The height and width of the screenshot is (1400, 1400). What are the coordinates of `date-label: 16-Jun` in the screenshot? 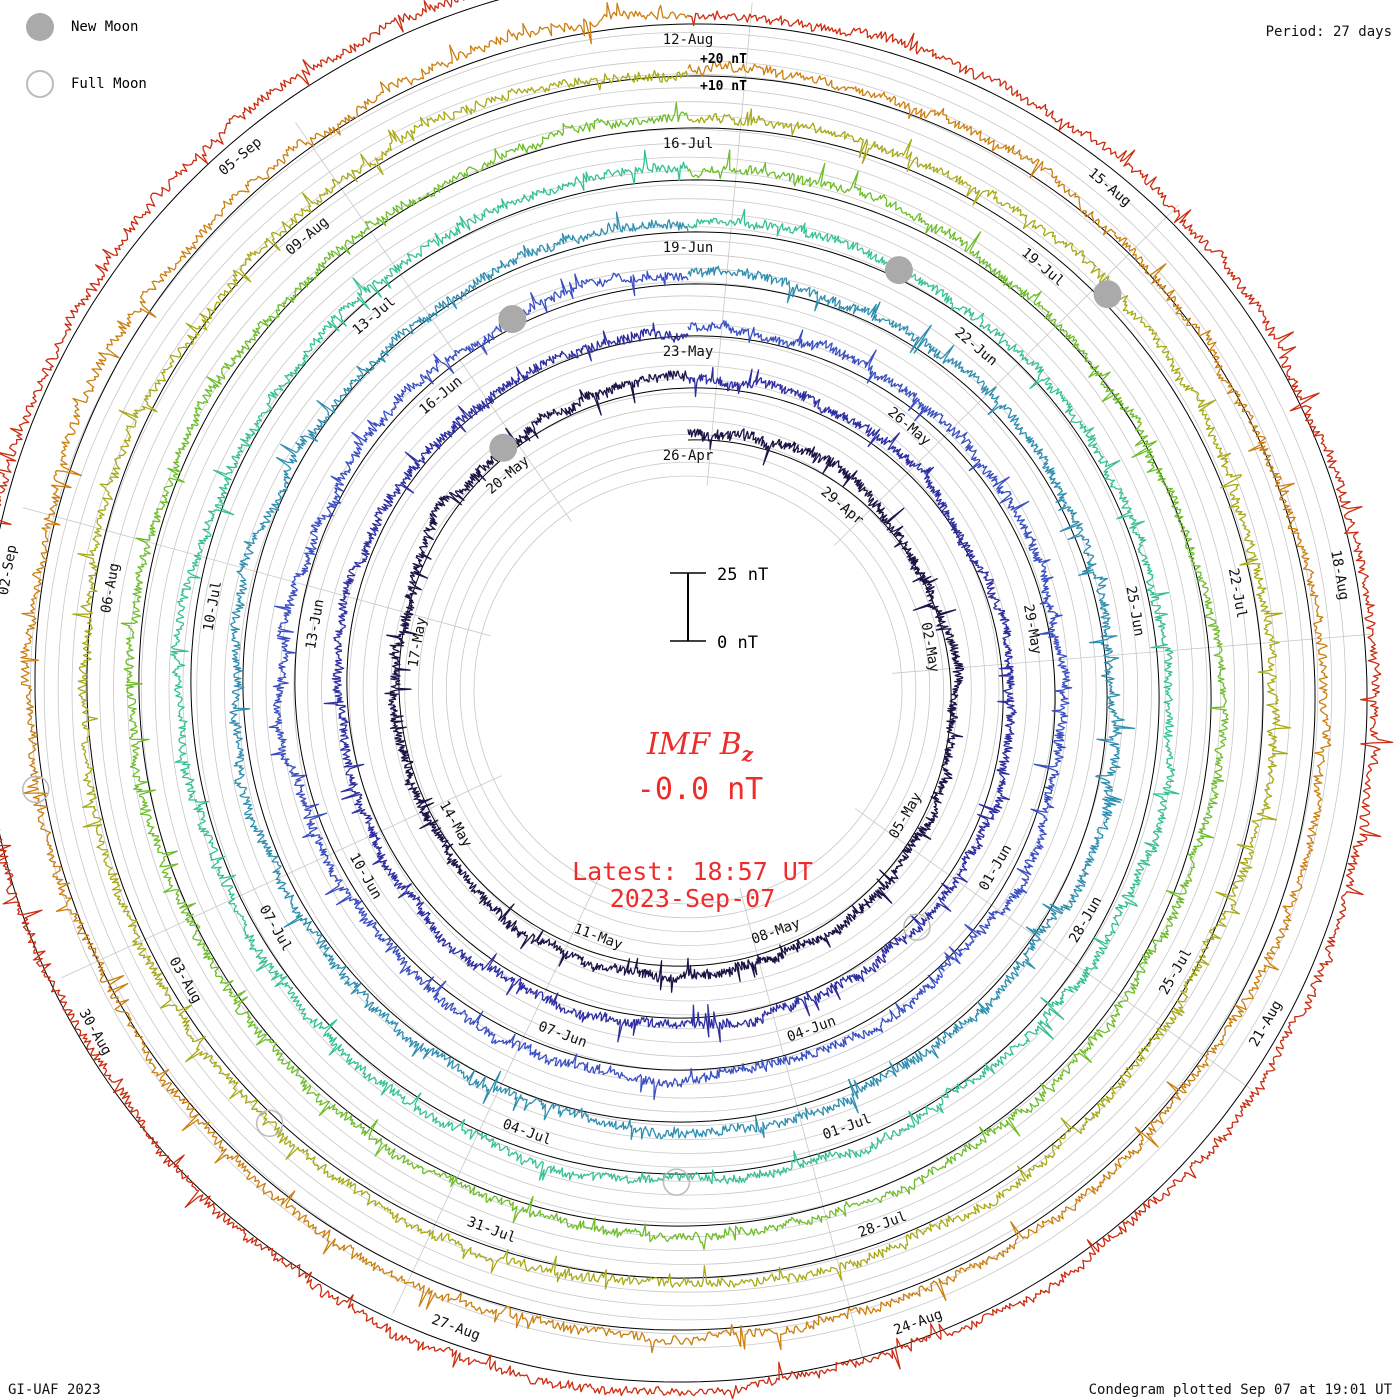 It's located at (440, 395).